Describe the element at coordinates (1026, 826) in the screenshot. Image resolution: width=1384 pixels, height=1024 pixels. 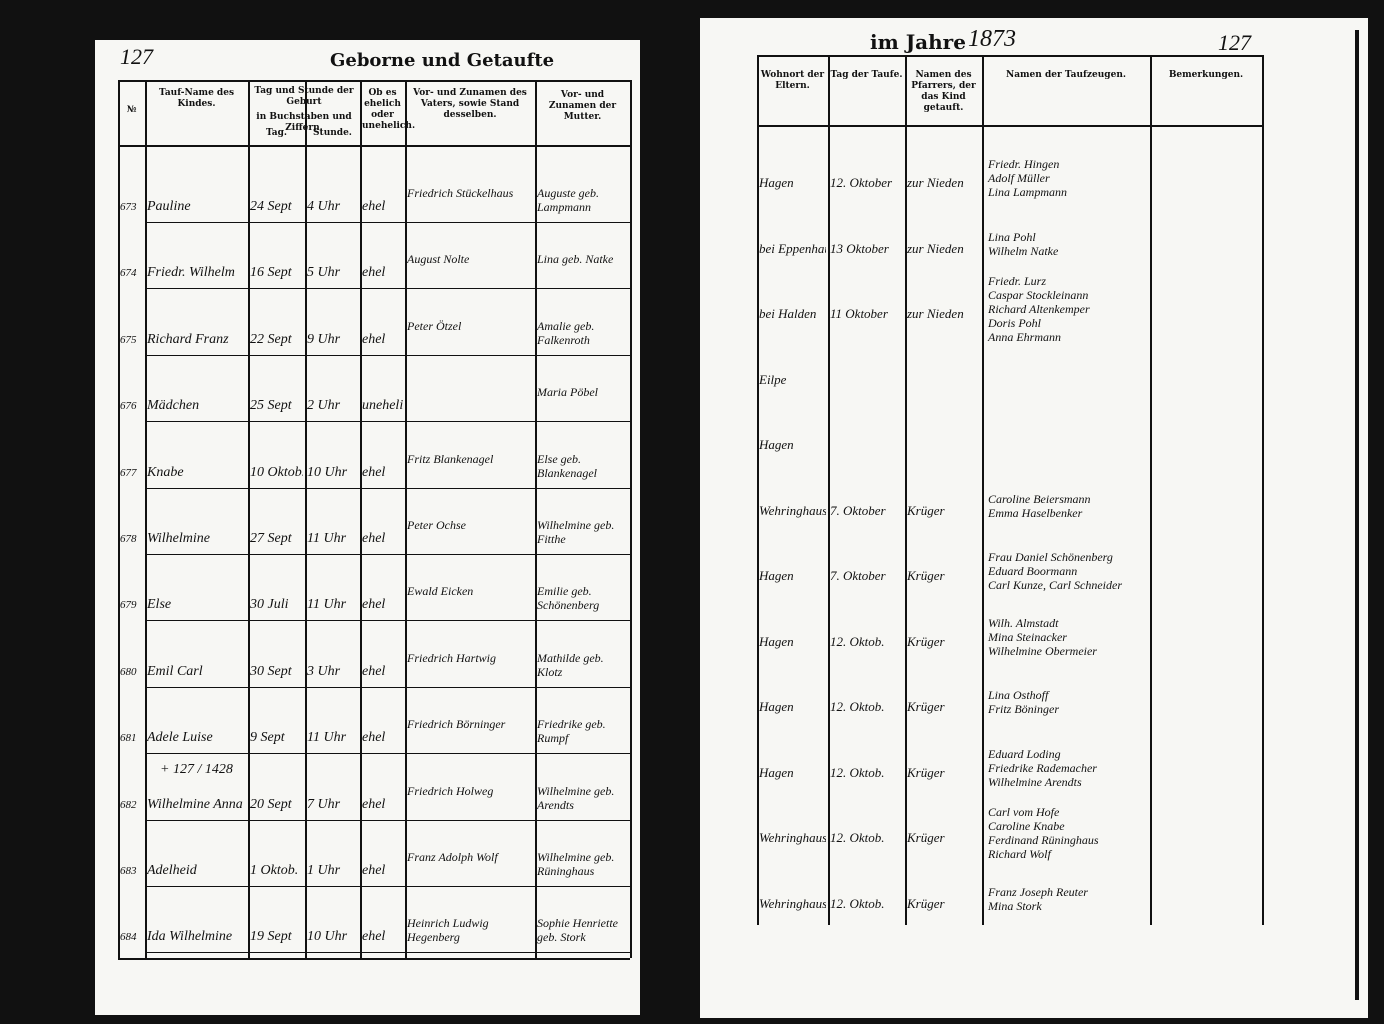
I see `godparent: Caroline Knabe` at that location.